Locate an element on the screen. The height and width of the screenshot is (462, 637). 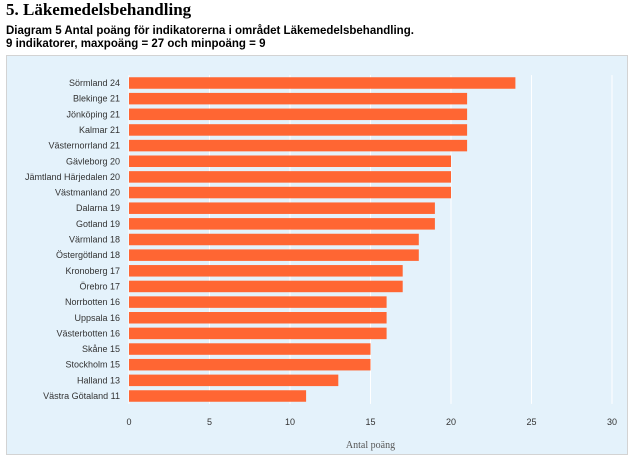
category-label: Västernorrland 21 is located at coordinates (84, 146).